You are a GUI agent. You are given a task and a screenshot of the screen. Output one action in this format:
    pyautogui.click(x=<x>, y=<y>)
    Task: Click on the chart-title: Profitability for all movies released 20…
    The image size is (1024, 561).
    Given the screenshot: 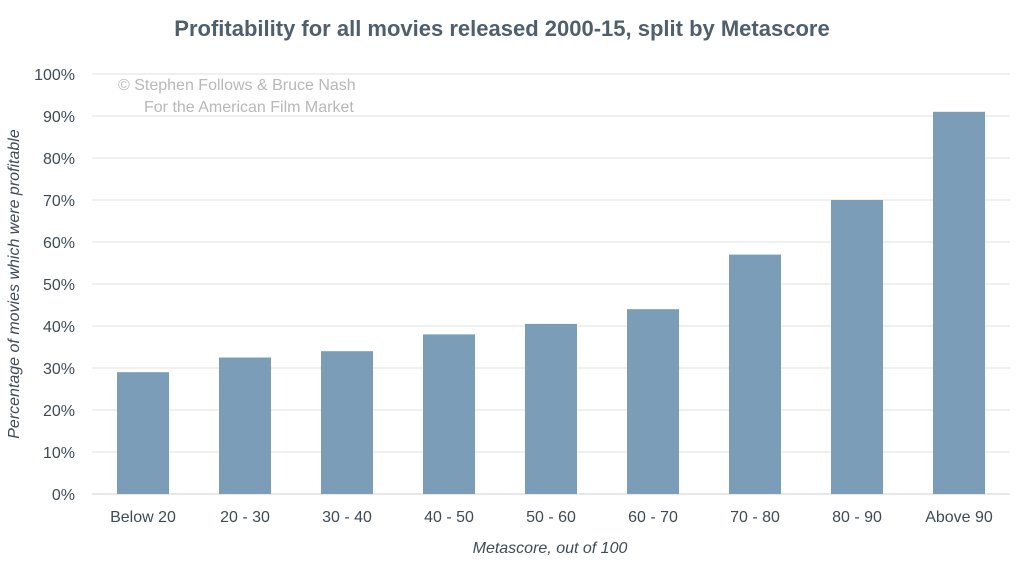 What is the action you would take?
    pyautogui.click(x=501, y=28)
    